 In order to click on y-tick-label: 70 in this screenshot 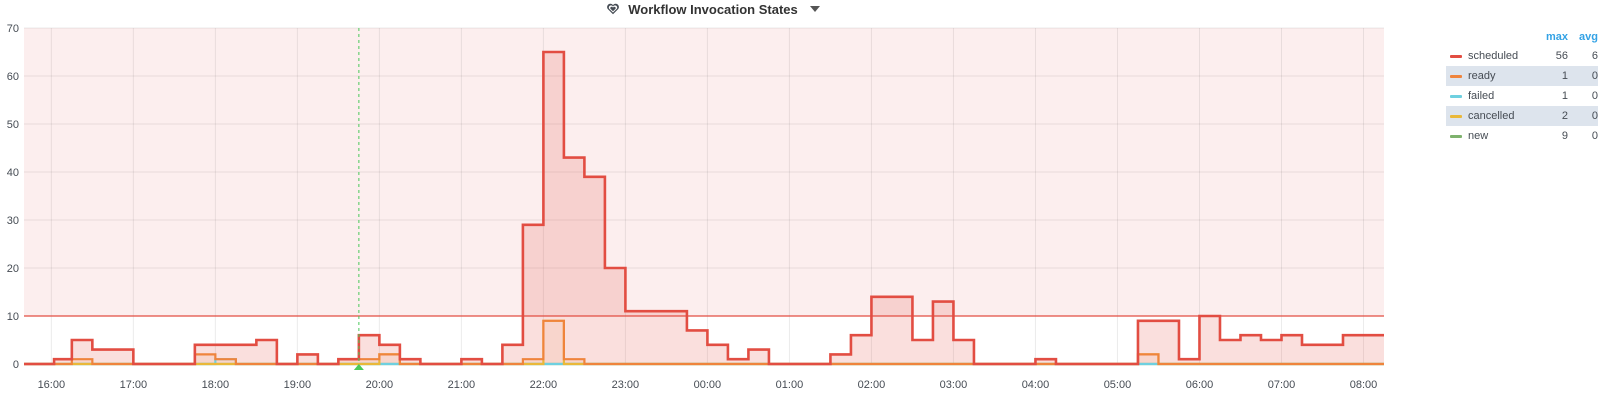, I will do `click(13, 29)`.